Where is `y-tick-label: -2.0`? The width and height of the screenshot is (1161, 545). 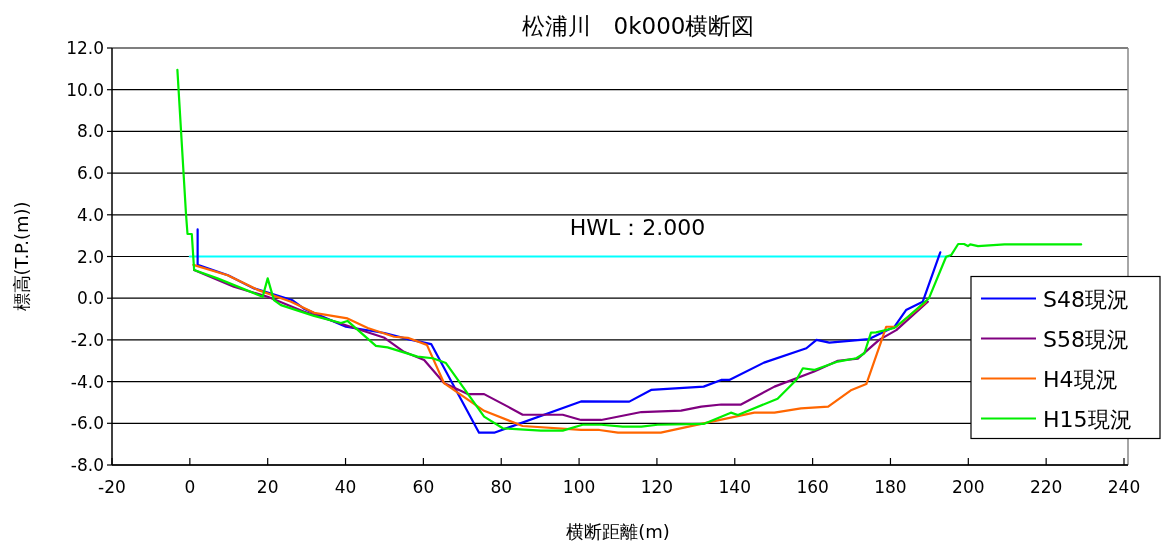
y-tick-label: -2.0 is located at coordinates (87, 339).